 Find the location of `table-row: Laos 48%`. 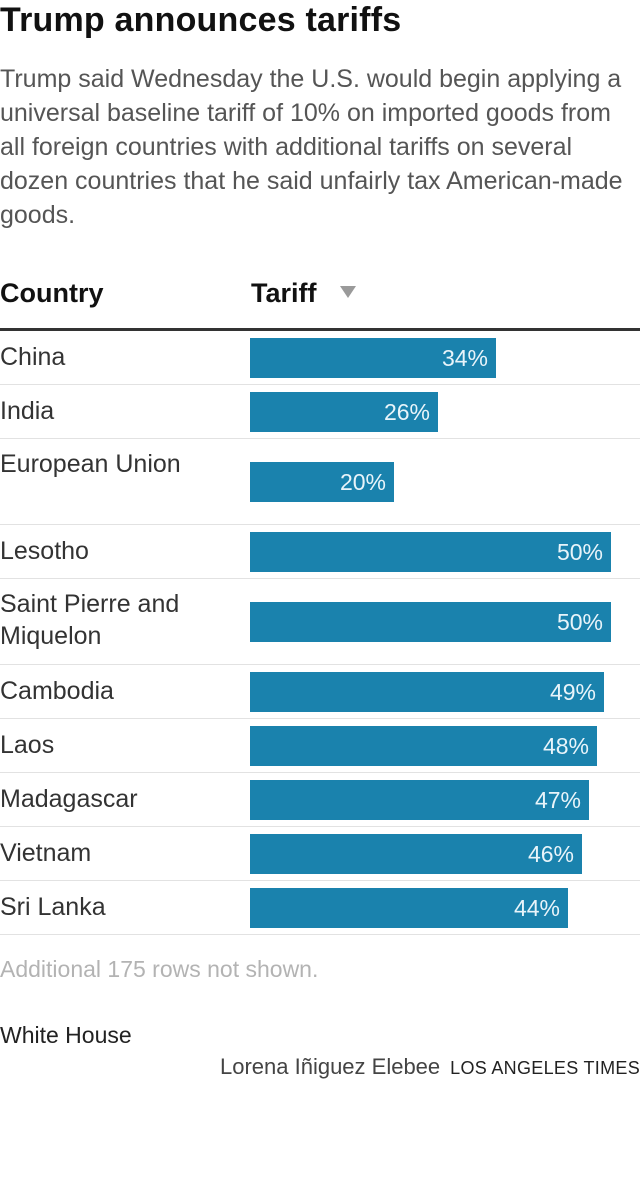

table-row: Laos 48% is located at coordinates (320, 746).